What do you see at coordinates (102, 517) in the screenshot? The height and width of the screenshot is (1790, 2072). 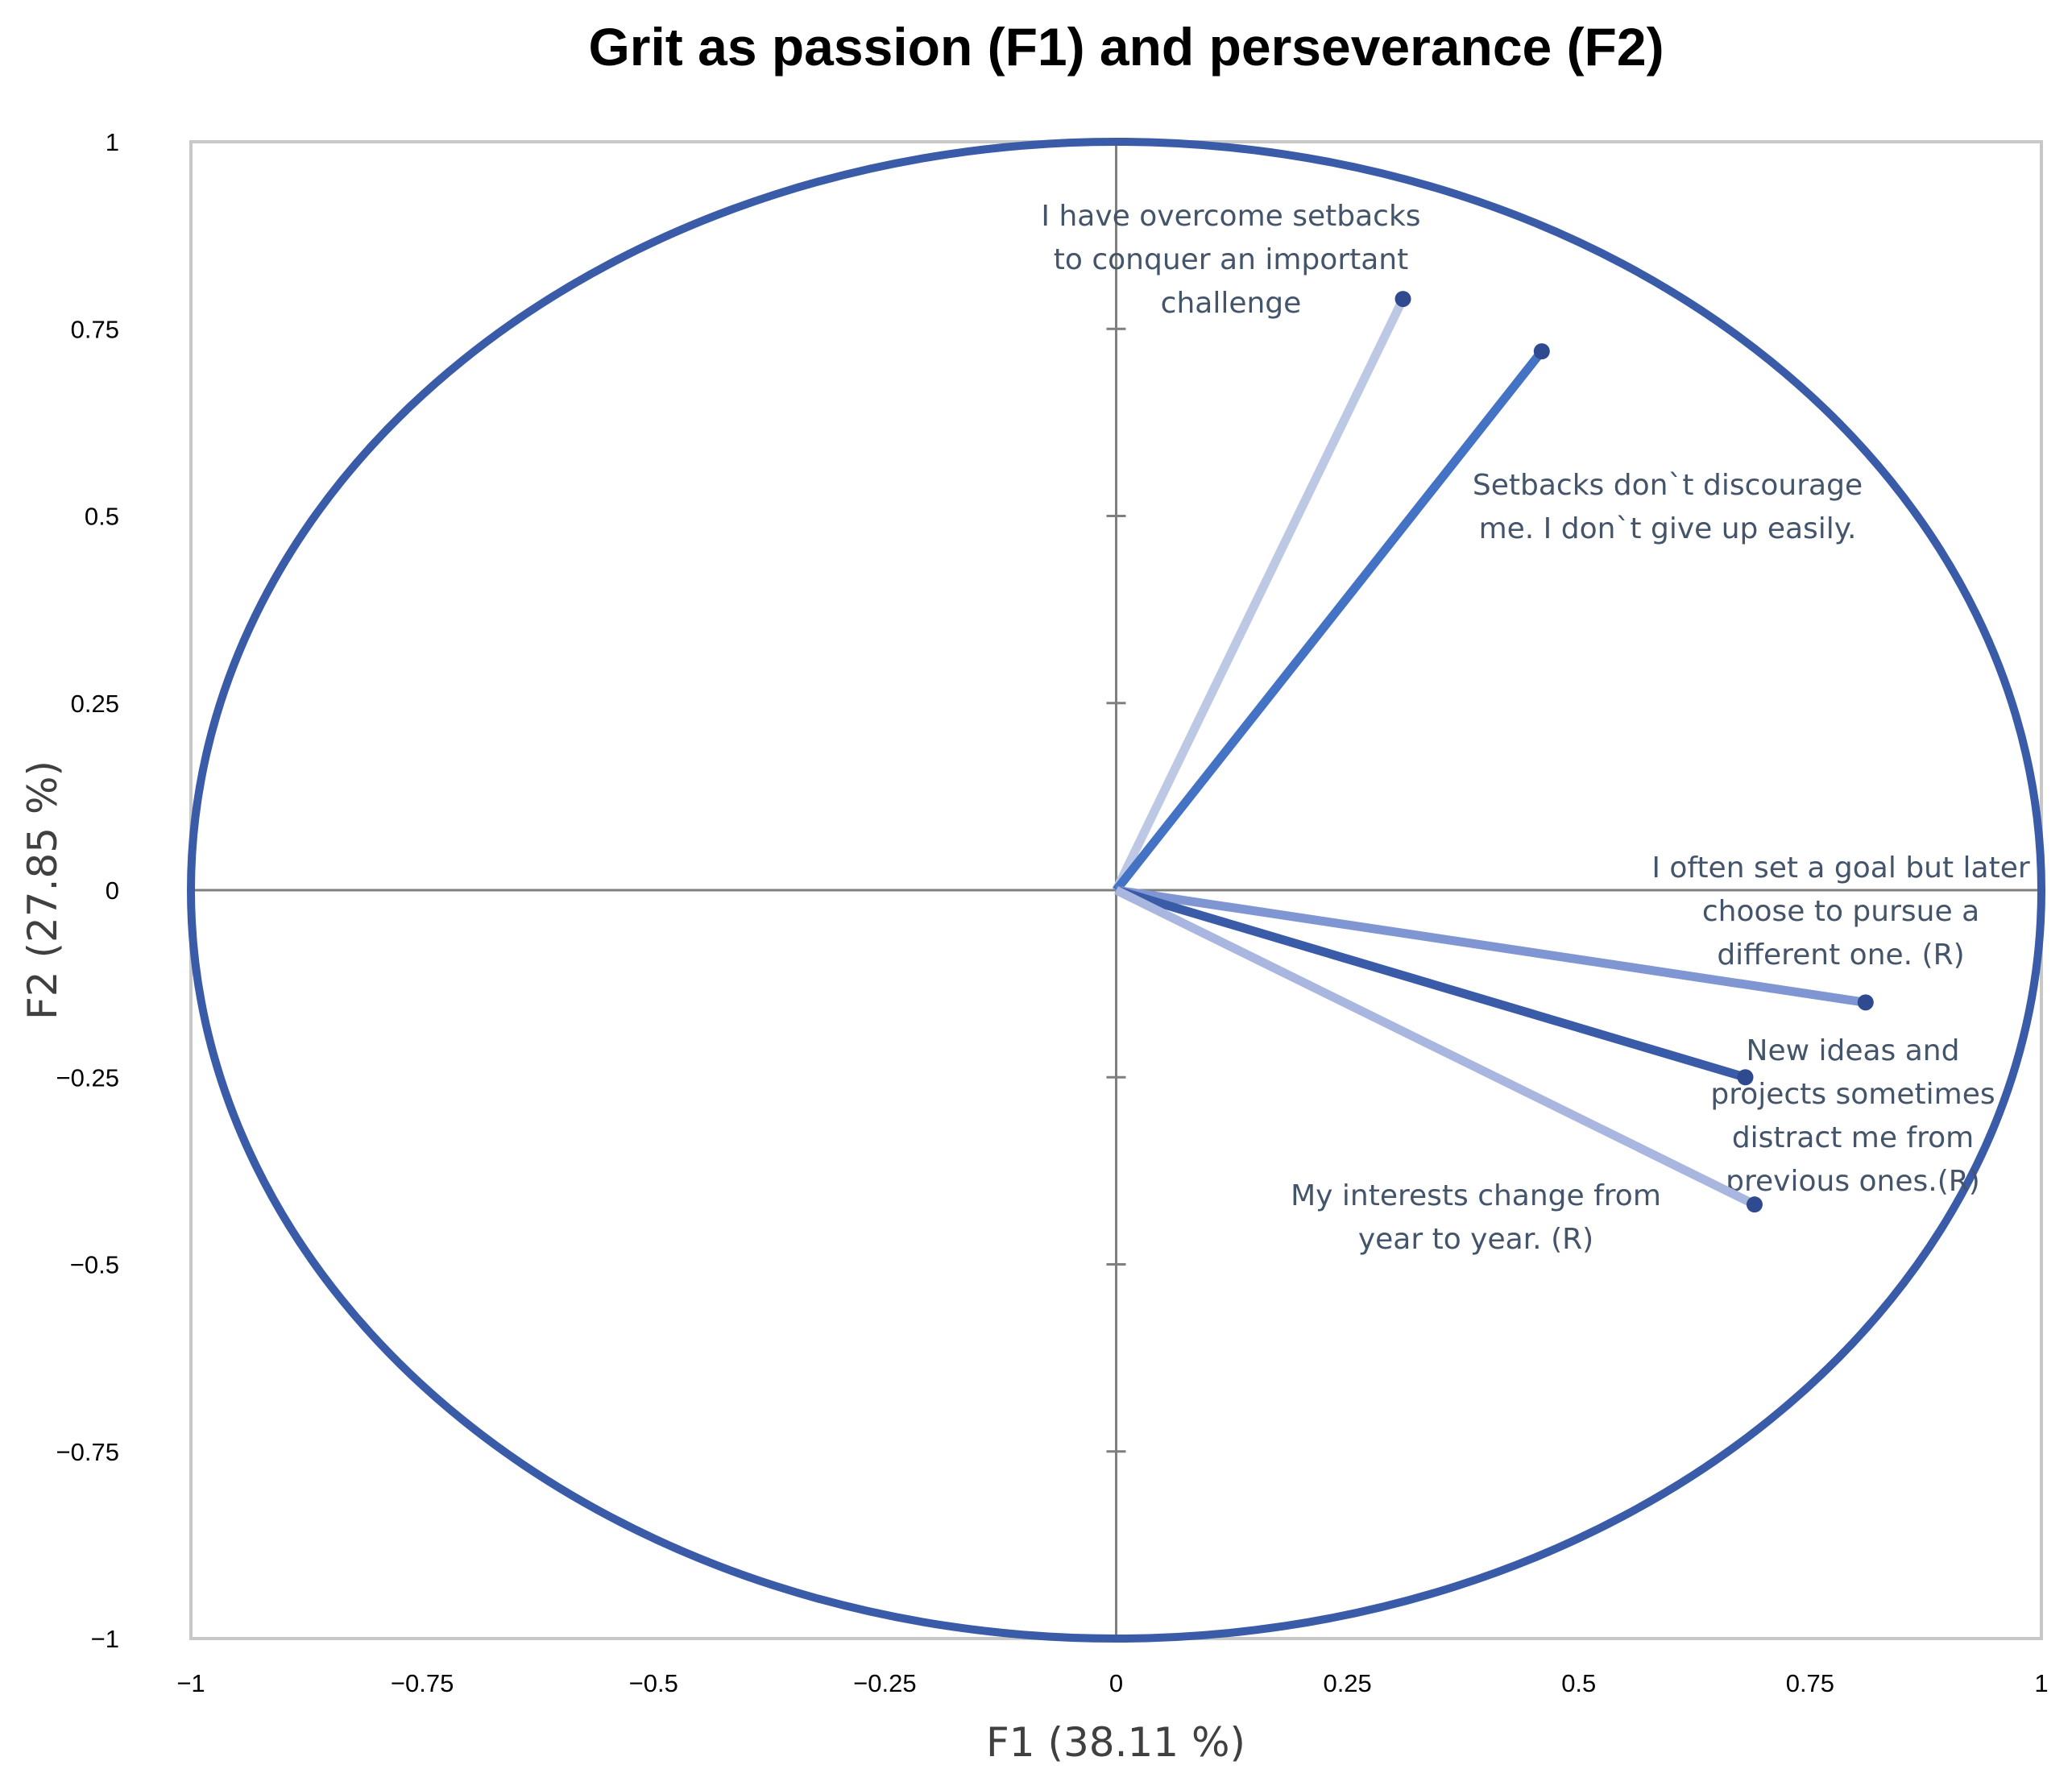 I see `y-tick-label: 0.5` at bounding box center [102, 517].